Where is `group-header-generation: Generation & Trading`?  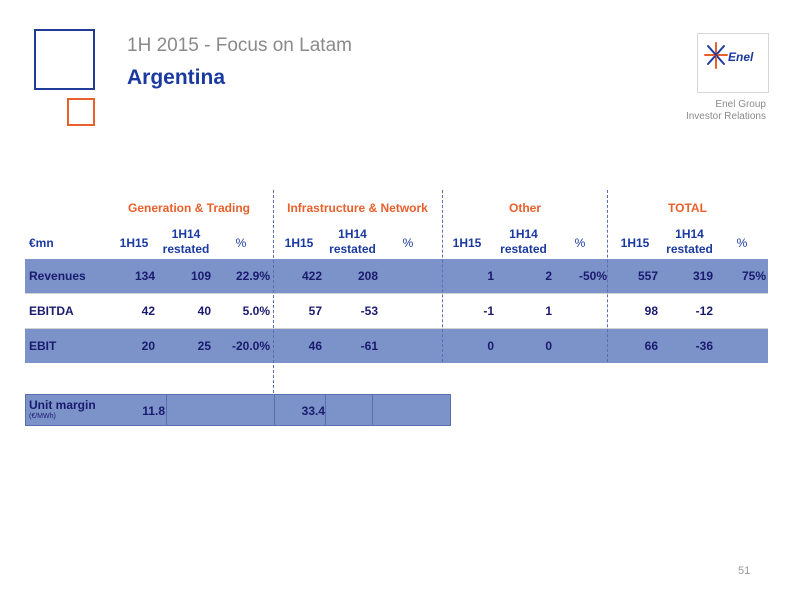
group-header-generation: Generation & Trading is located at coordinates (188, 208).